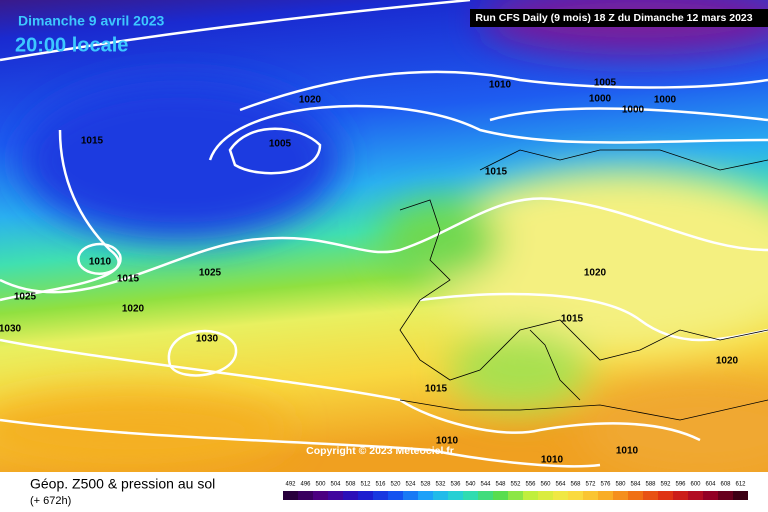  What do you see at coordinates (290, 485) in the screenshot?
I see `legend-label: 492` at bounding box center [290, 485].